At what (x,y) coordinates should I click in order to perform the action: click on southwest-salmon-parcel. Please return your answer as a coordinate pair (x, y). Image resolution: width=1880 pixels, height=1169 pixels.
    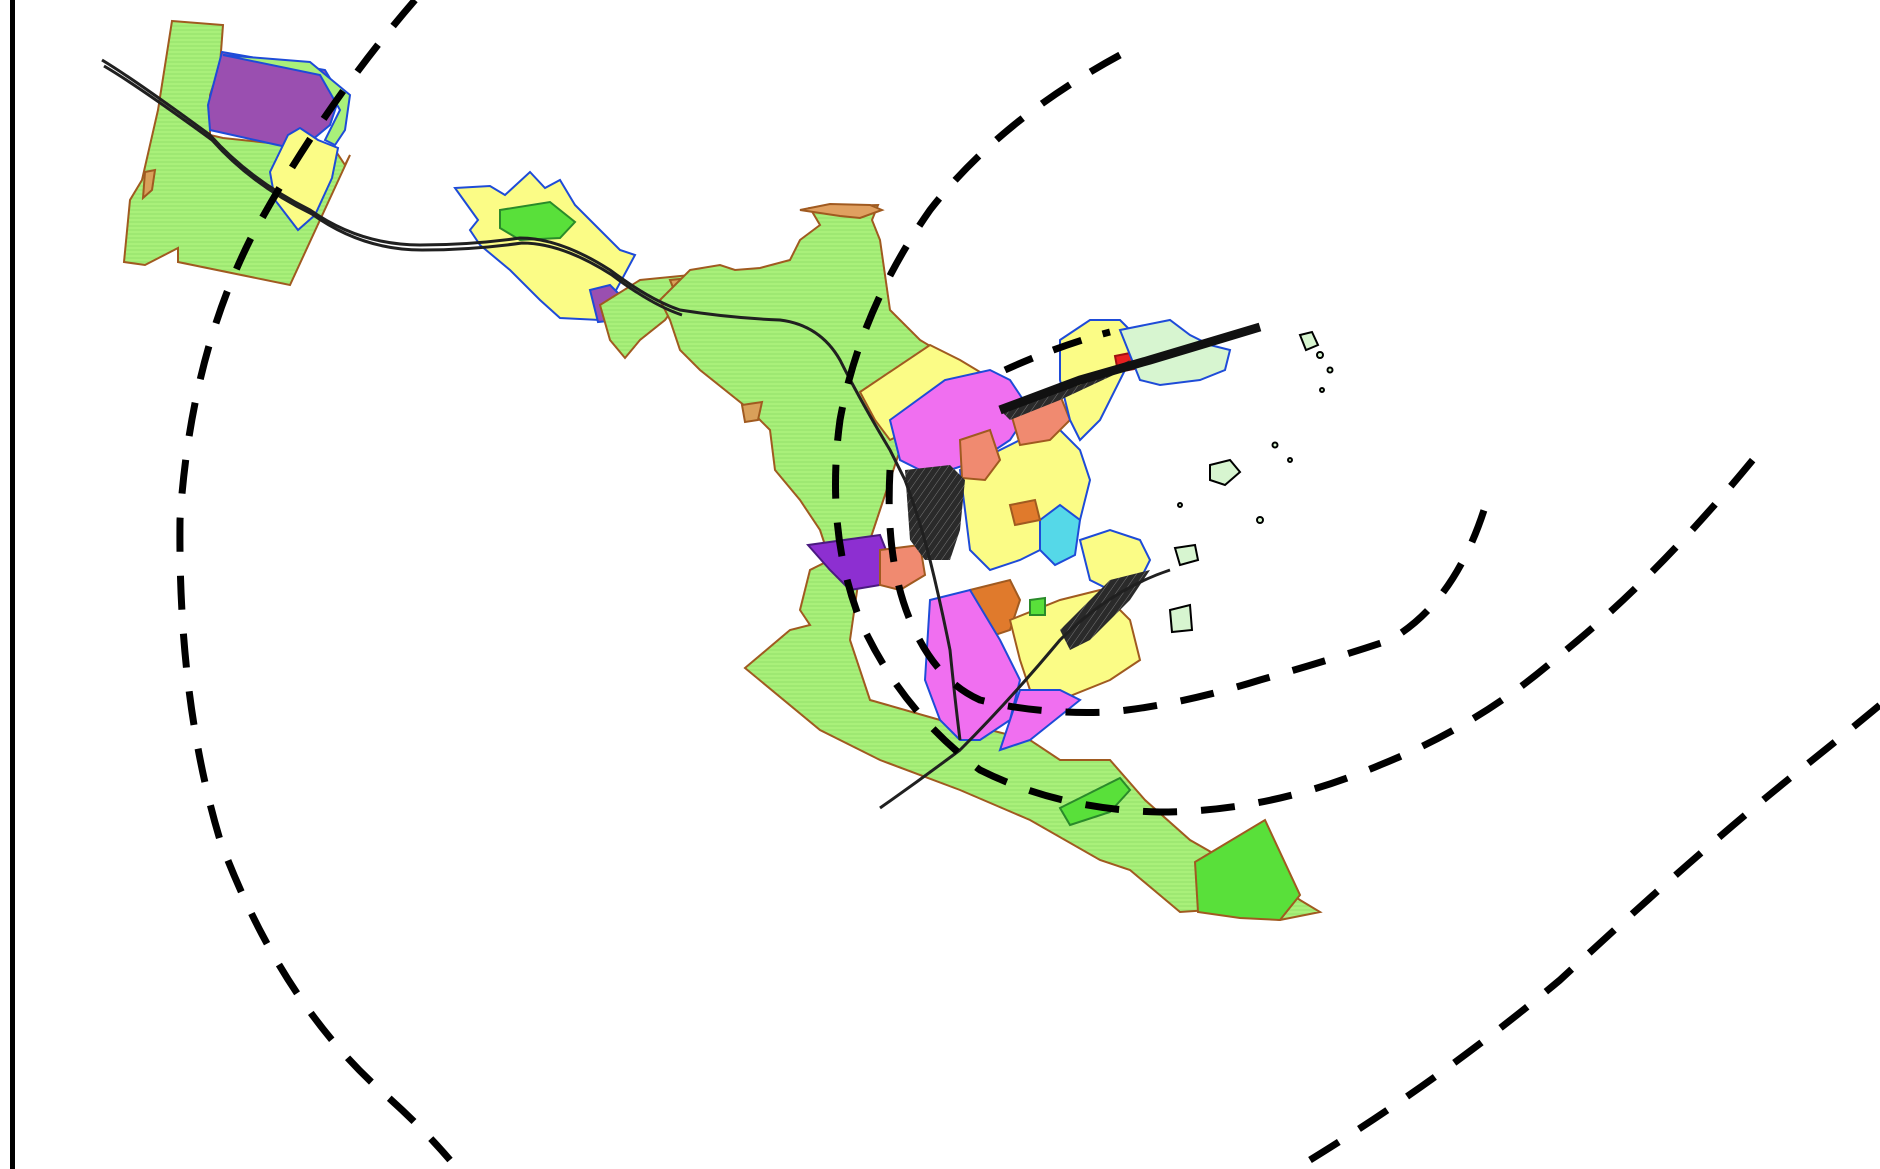
    Looking at the image, I should click on (903, 567).